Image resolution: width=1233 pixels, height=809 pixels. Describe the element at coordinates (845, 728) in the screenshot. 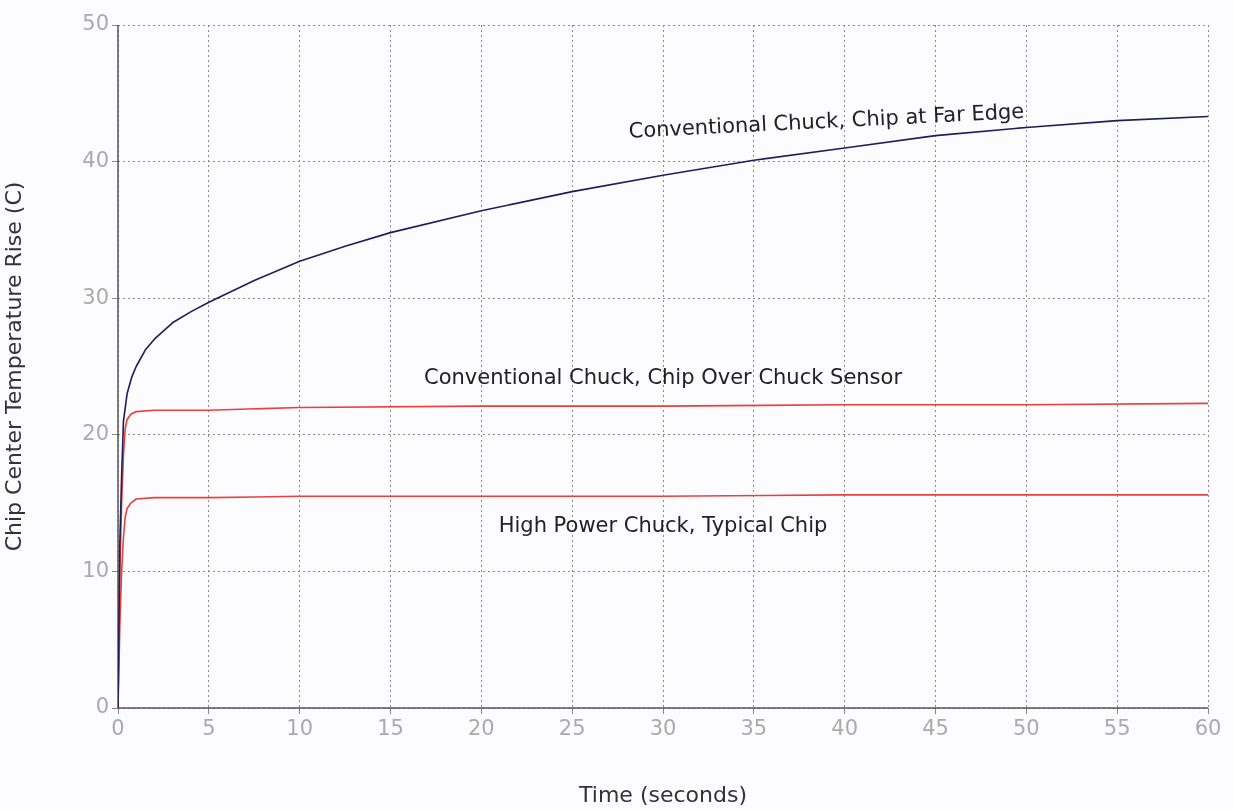

I see `x-tick-label: 40` at that location.